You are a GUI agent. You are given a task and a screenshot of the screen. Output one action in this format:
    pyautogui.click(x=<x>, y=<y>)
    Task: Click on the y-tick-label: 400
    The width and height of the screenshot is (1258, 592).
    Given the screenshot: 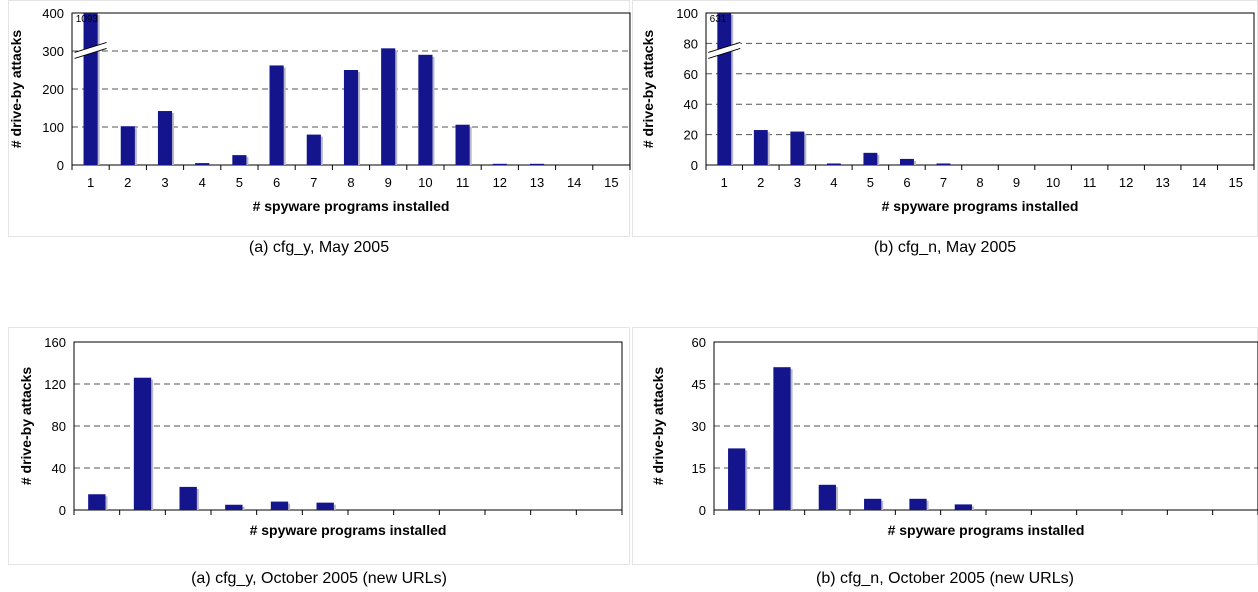 What is the action you would take?
    pyautogui.click(x=53, y=13)
    